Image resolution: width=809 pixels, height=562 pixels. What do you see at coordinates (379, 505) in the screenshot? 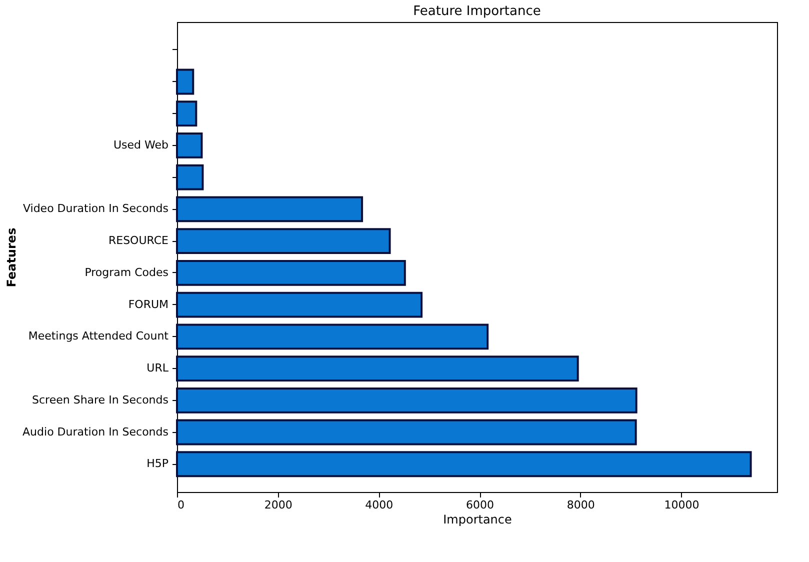
I see `x-tick-label: 4000` at bounding box center [379, 505].